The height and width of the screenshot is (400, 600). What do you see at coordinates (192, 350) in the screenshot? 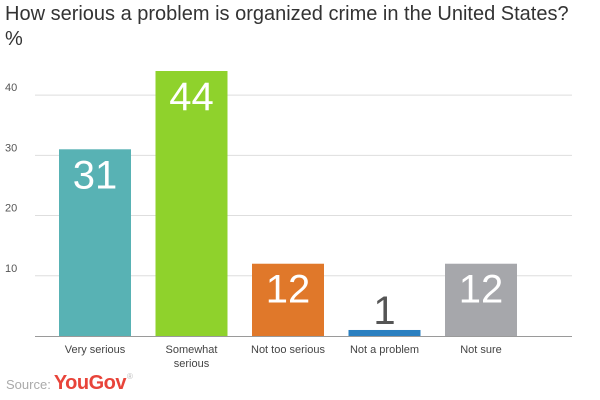
I see `x-tick-label: Somewhat` at bounding box center [192, 350].